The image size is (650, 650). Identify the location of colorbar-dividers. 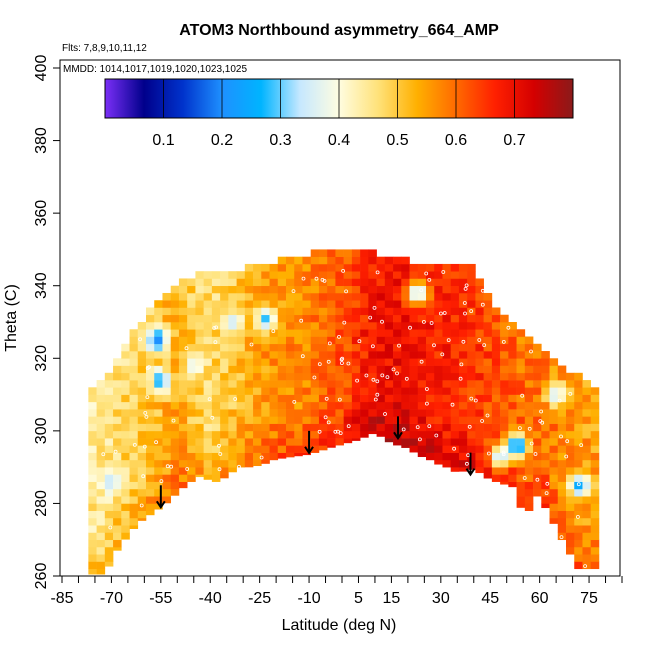
(339, 98).